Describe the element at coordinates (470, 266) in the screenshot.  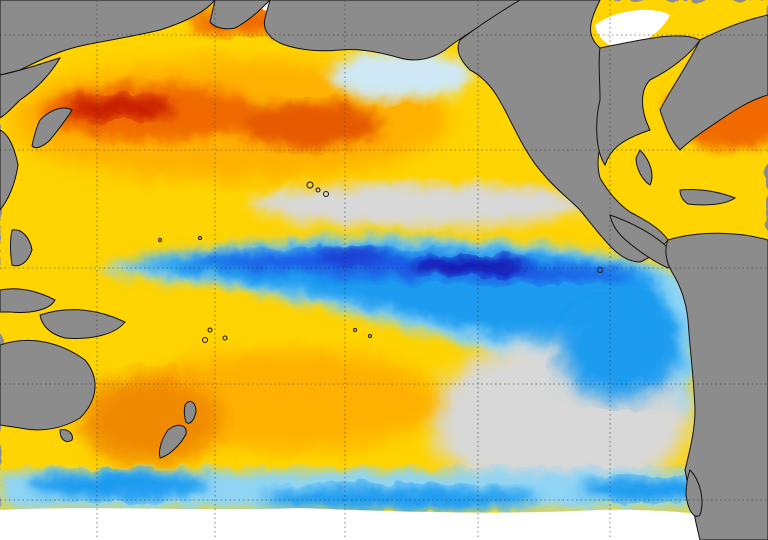
I see `cold-tongue-extreme` at that location.